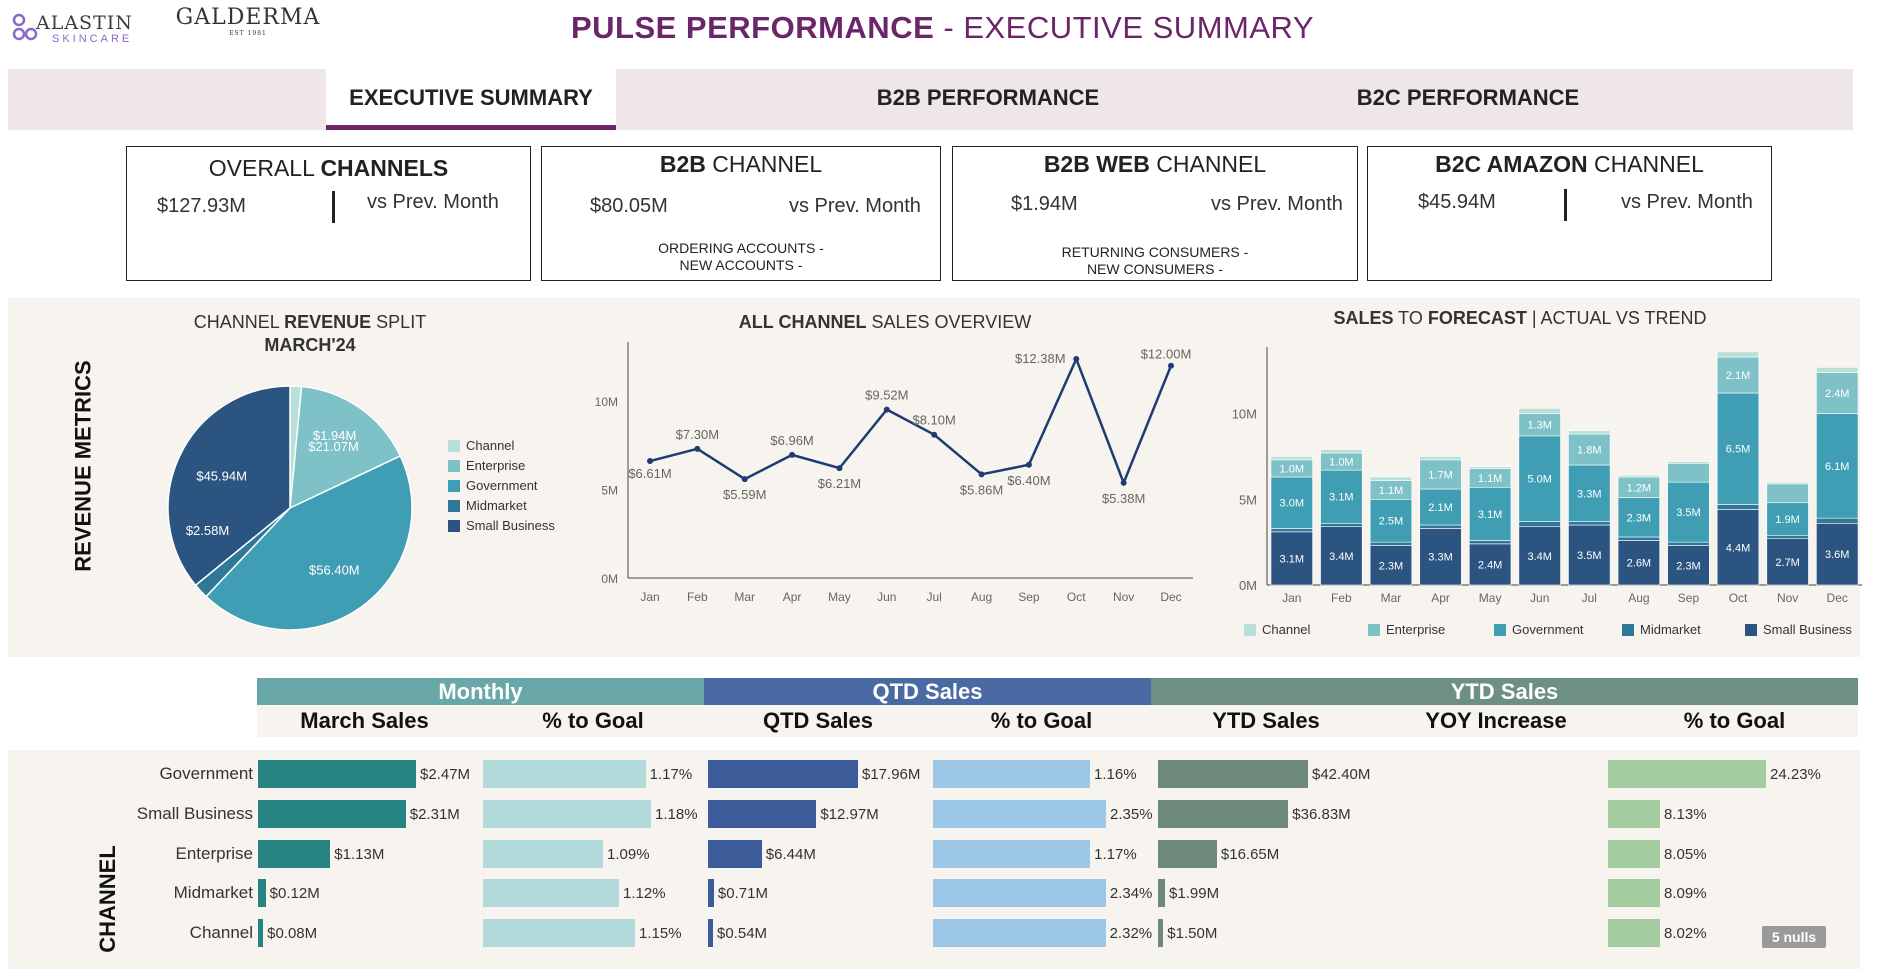 The image size is (1885, 969). I want to click on tab-b2c-performance: B2C PERFORMANCE, so click(1468, 97).